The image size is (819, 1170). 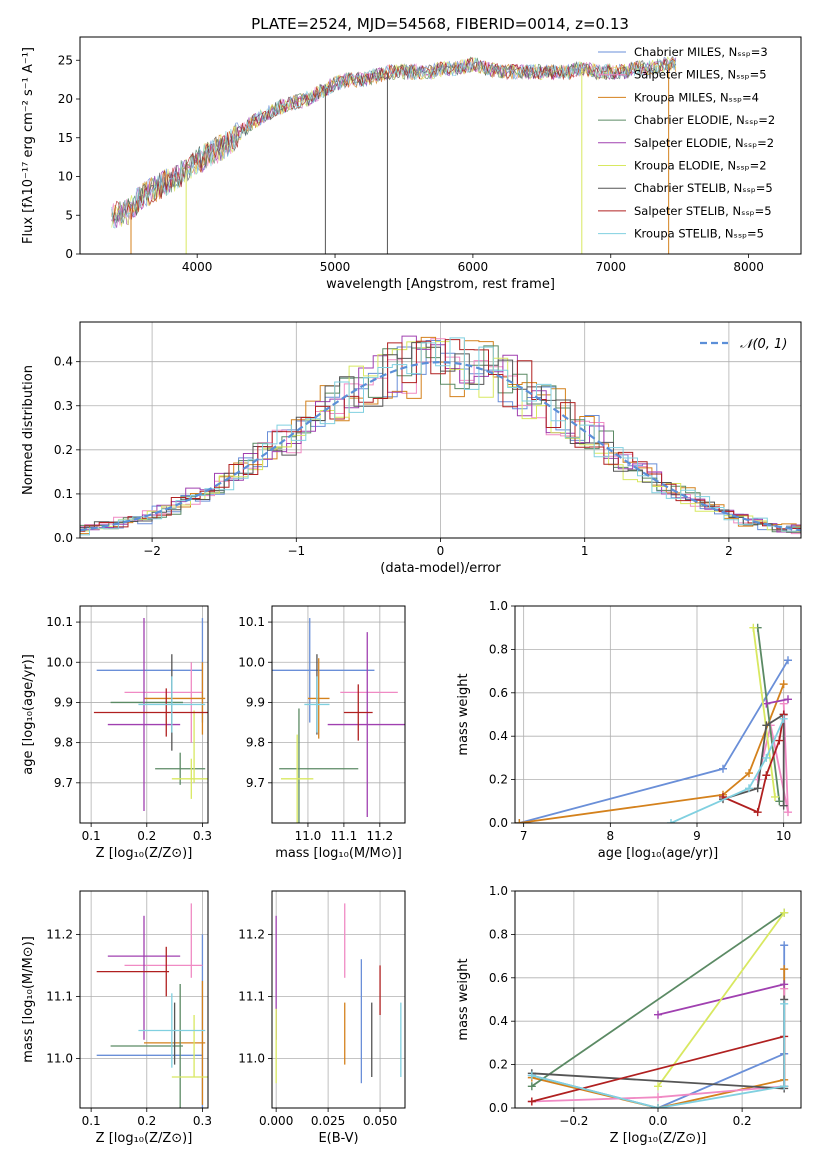 I want to click on mass-age-frame, so click(x=338, y=714).